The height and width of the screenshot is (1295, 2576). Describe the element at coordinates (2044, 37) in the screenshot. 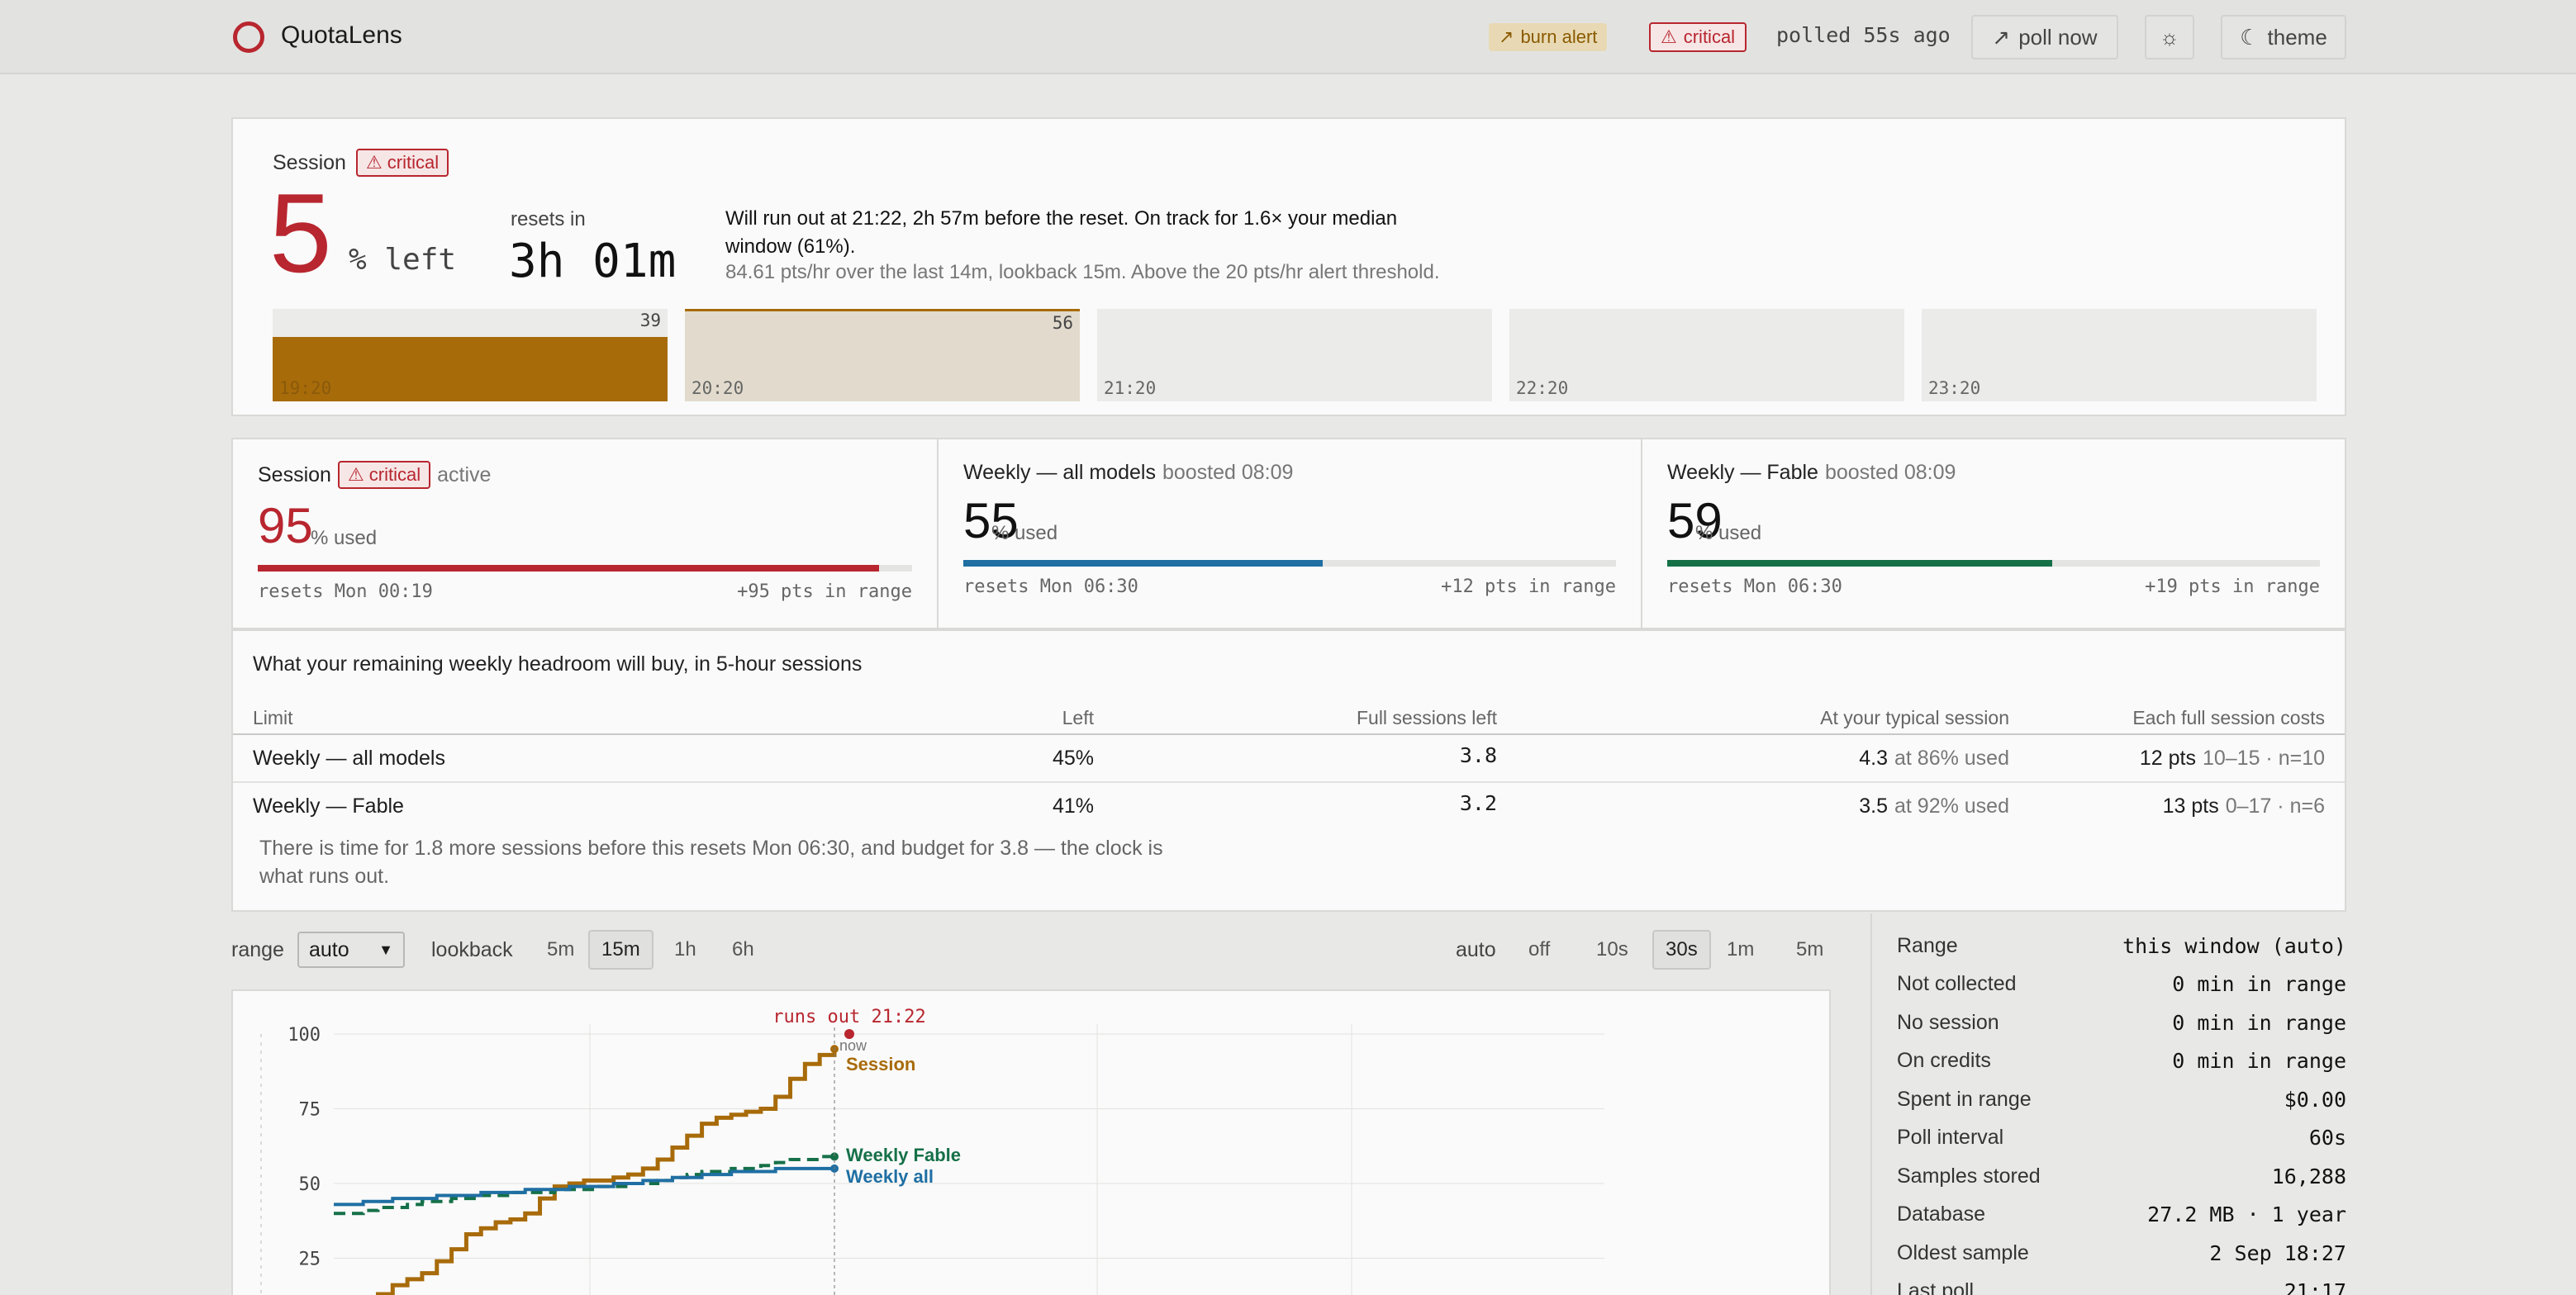

I see `poll-now-button: ↗ poll now` at that location.